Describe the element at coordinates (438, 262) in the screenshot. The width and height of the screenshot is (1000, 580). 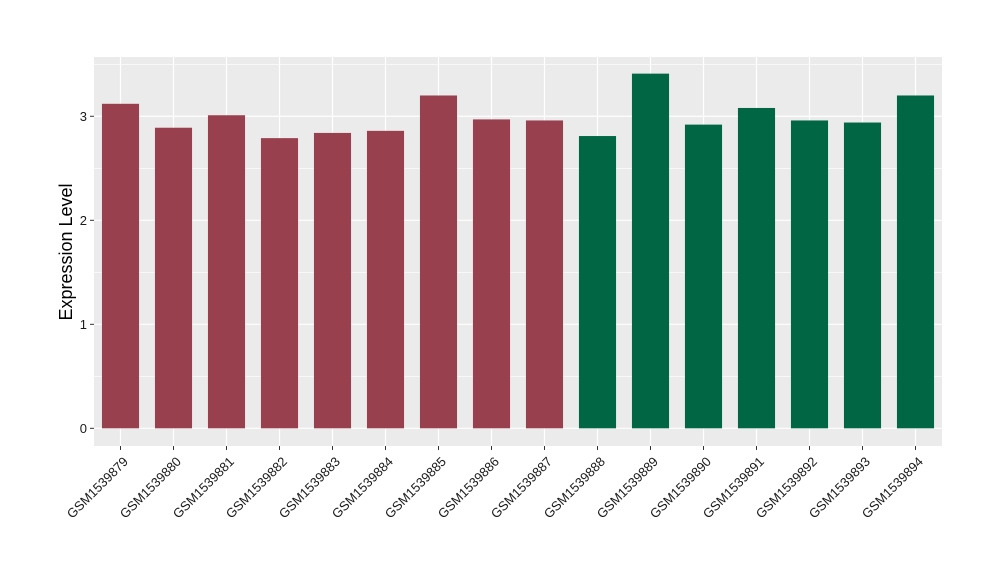
I see `bar-GSM1539885` at that location.